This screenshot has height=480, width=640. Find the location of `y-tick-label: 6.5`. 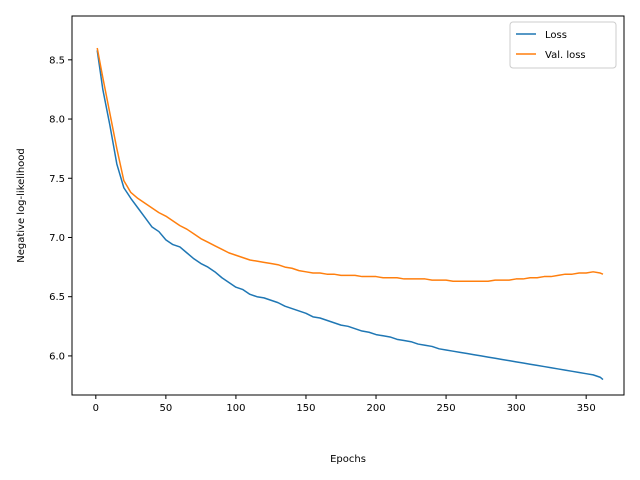

y-tick-label: 6.5 is located at coordinates (57, 297).